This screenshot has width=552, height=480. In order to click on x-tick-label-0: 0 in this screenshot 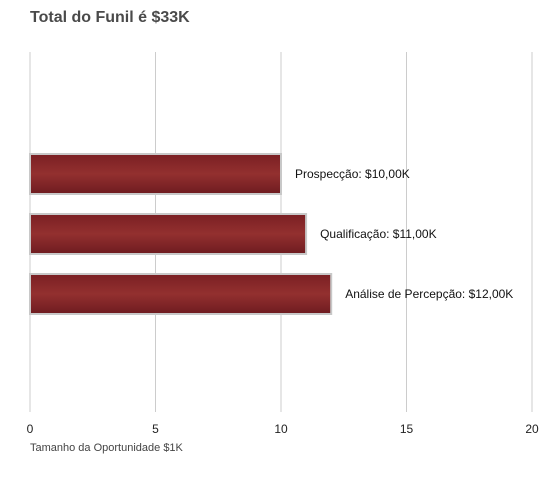, I will do `click(30, 429)`.